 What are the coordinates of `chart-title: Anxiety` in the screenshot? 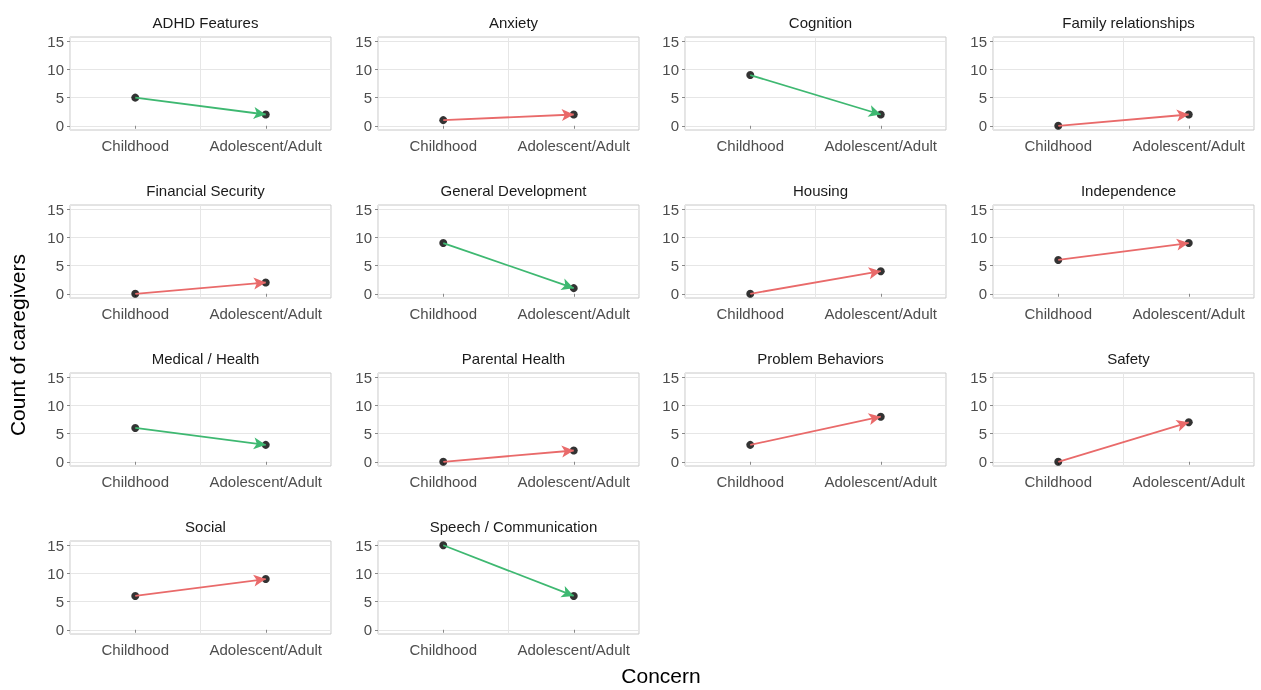 It's located at (513, 22).